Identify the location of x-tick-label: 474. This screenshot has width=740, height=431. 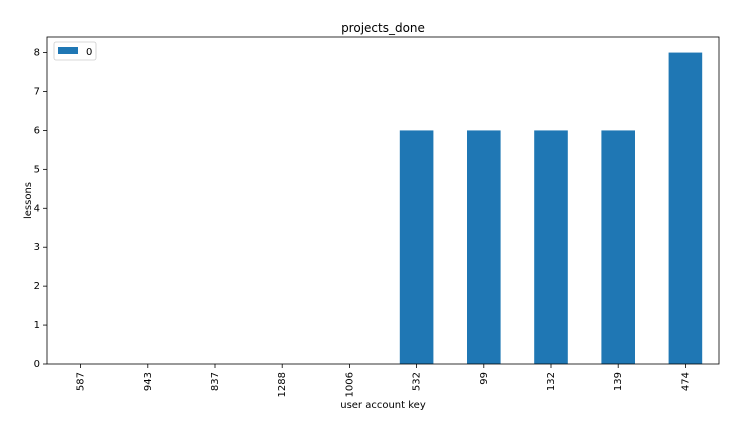
(685, 381).